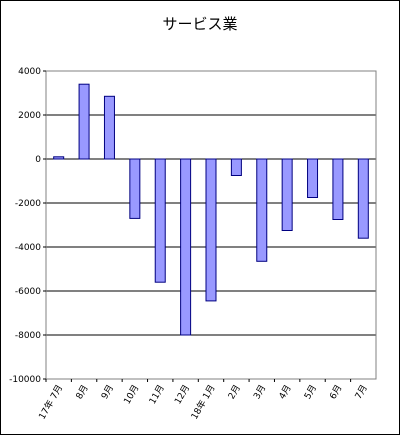  What do you see at coordinates (234, 392) in the screenshot?
I see `x-tick-label: 2月` at bounding box center [234, 392].